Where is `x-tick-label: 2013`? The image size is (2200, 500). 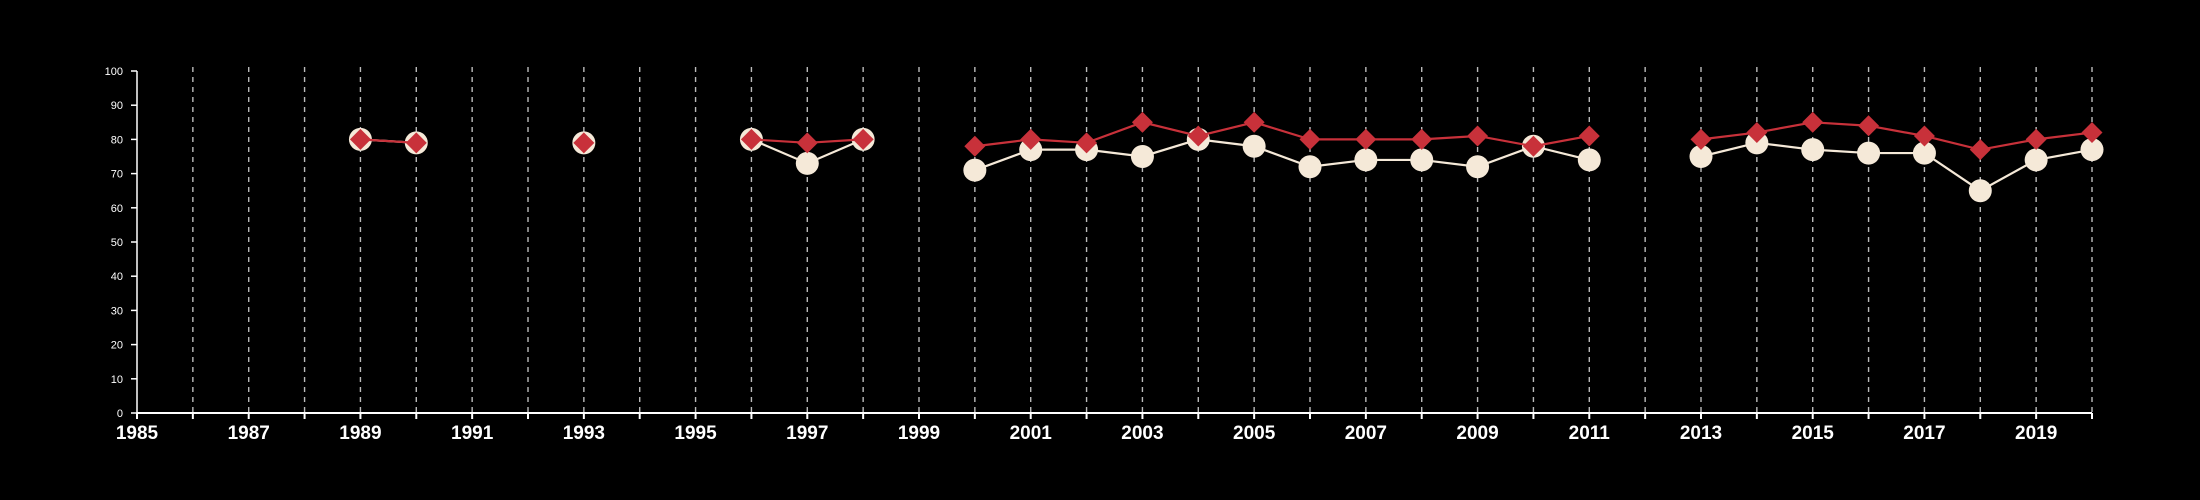
x-tick-label: 2013 is located at coordinates (1701, 433).